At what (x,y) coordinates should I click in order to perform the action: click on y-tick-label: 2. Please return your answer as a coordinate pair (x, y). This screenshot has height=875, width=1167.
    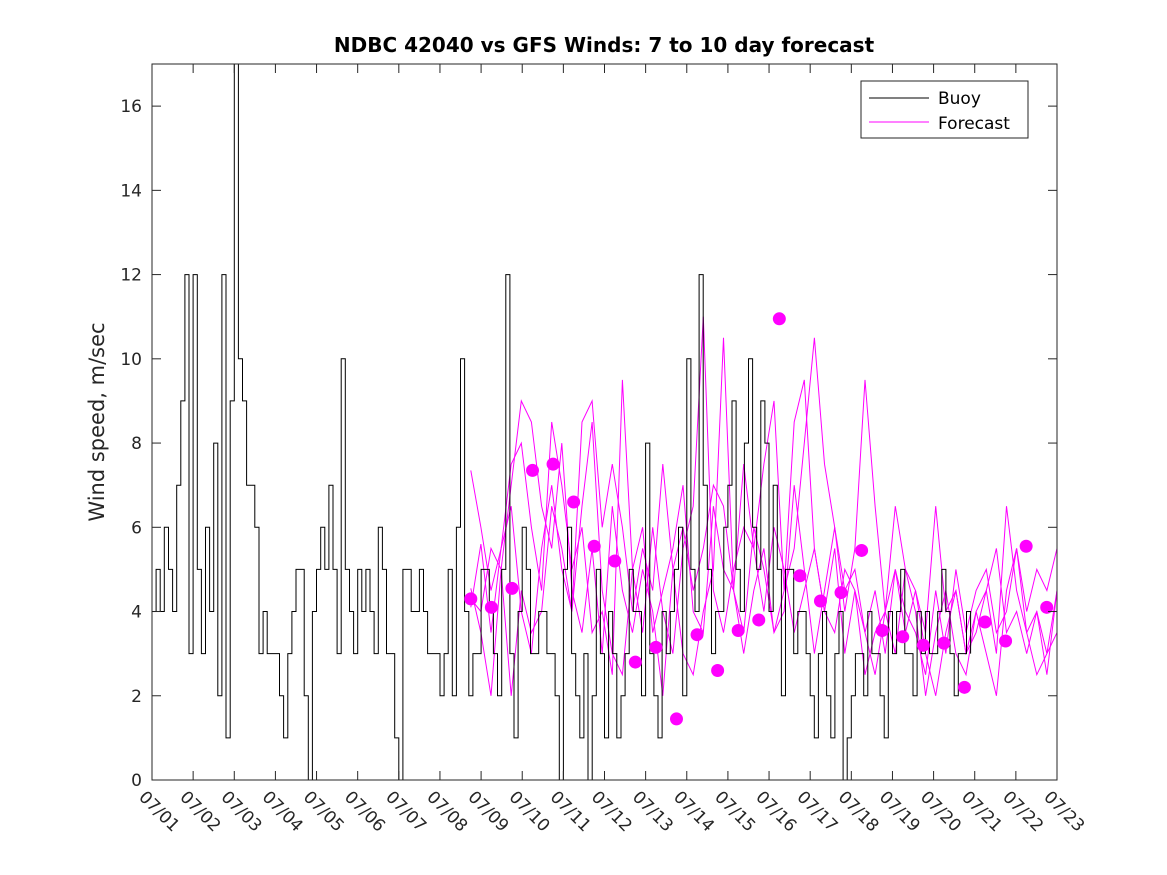
    Looking at the image, I should click on (136, 697).